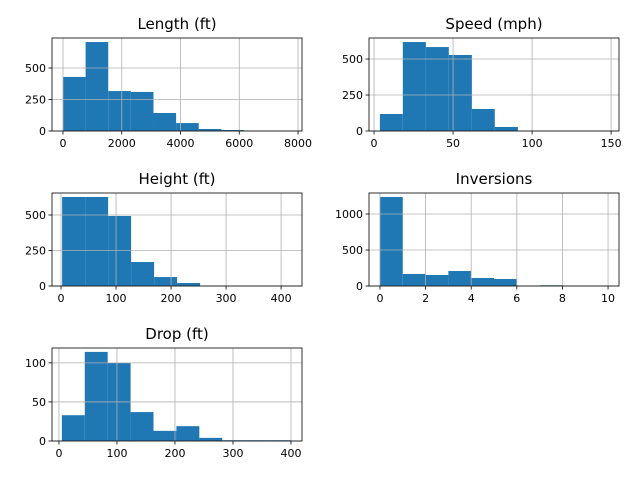 The width and height of the screenshot is (640, 480). I want to click on y-tick-label: 50, so click(39, 402).